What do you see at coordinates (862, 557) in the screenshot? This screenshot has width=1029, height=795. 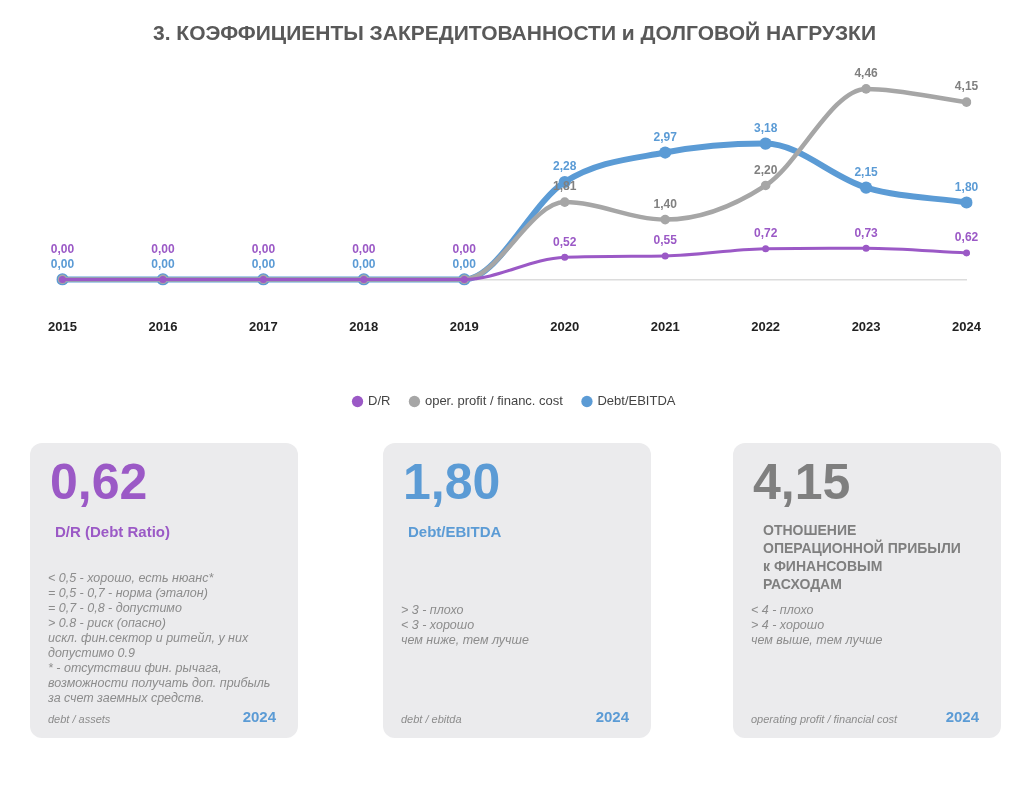 I see `text: ОТНОШЕНИЕ ОПЕРАЦИОННОЙ ПРИБЫЛИ к ФИНАНСОВЫМ РАСХОДАМ` at bounding box center [862, 557].